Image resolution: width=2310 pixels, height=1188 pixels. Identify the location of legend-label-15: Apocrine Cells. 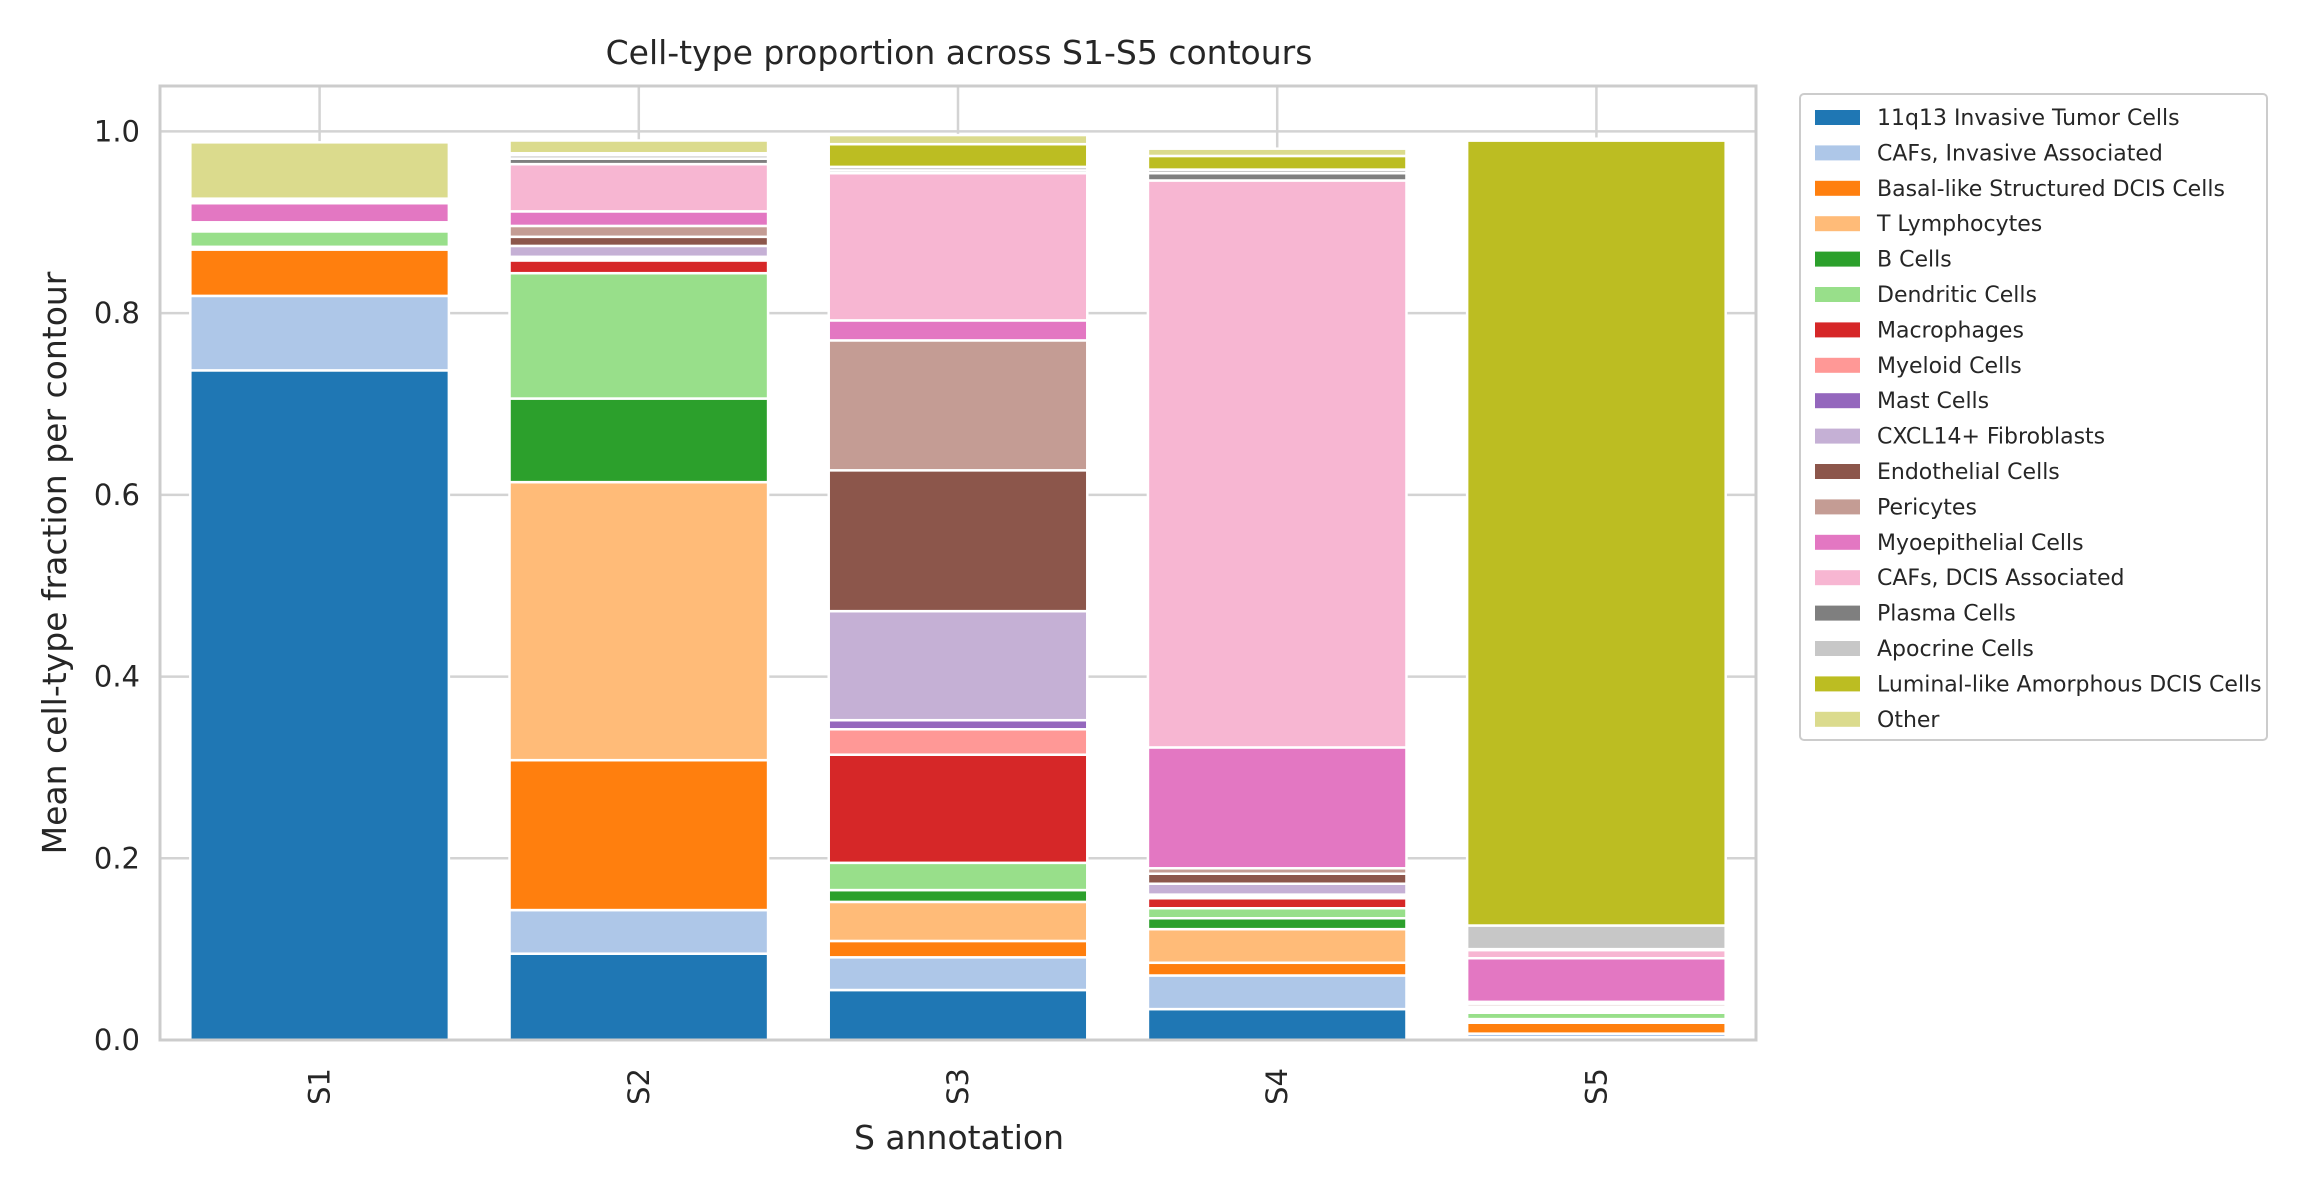
(1955, 649).